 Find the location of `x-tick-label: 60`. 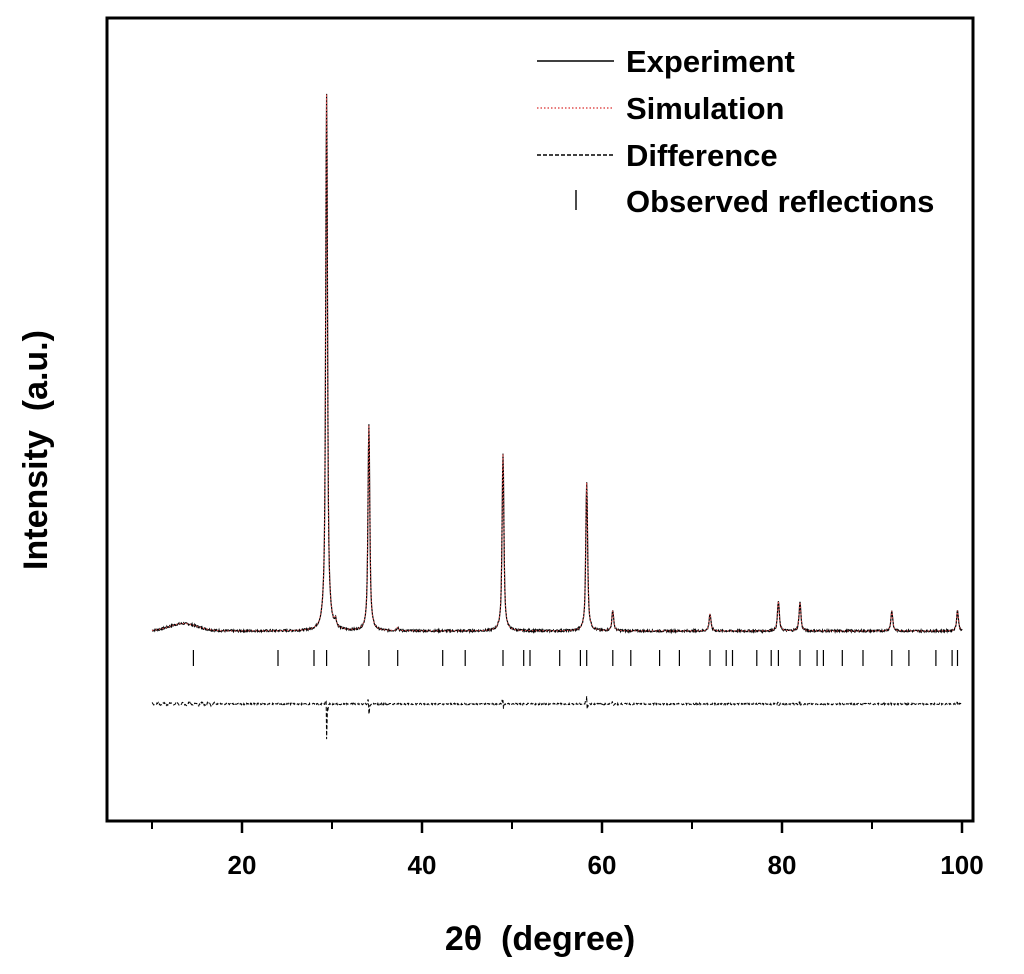

x-tick-label: 60 is located at coordinates (602, 865).